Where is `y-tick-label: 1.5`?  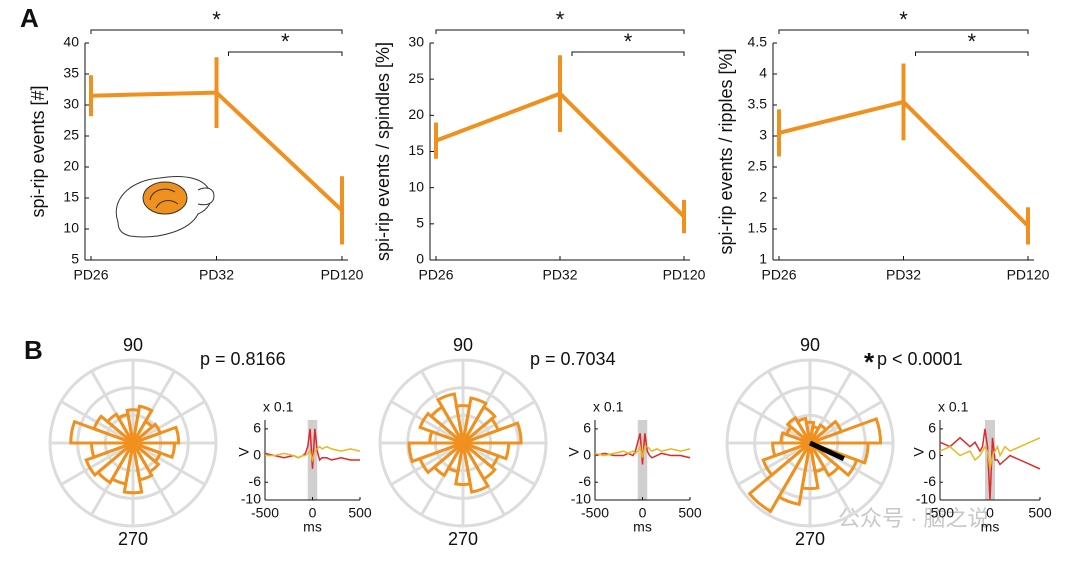
y-tick-label: 1.5 is located at coordinates (758, 228).